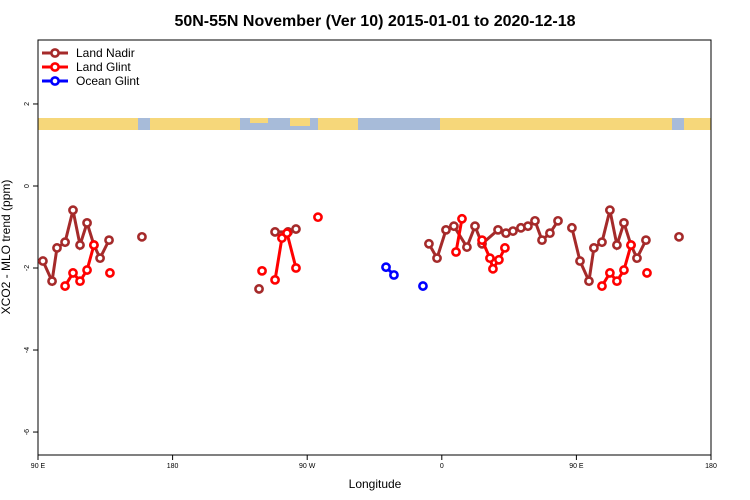 The width and height of the screenshot is (750, 500). Describe the element at coordinates (6, 247) in the screenshot. I see `y-axis-label: XCO2 - MLO trend (ppm)` at that location.